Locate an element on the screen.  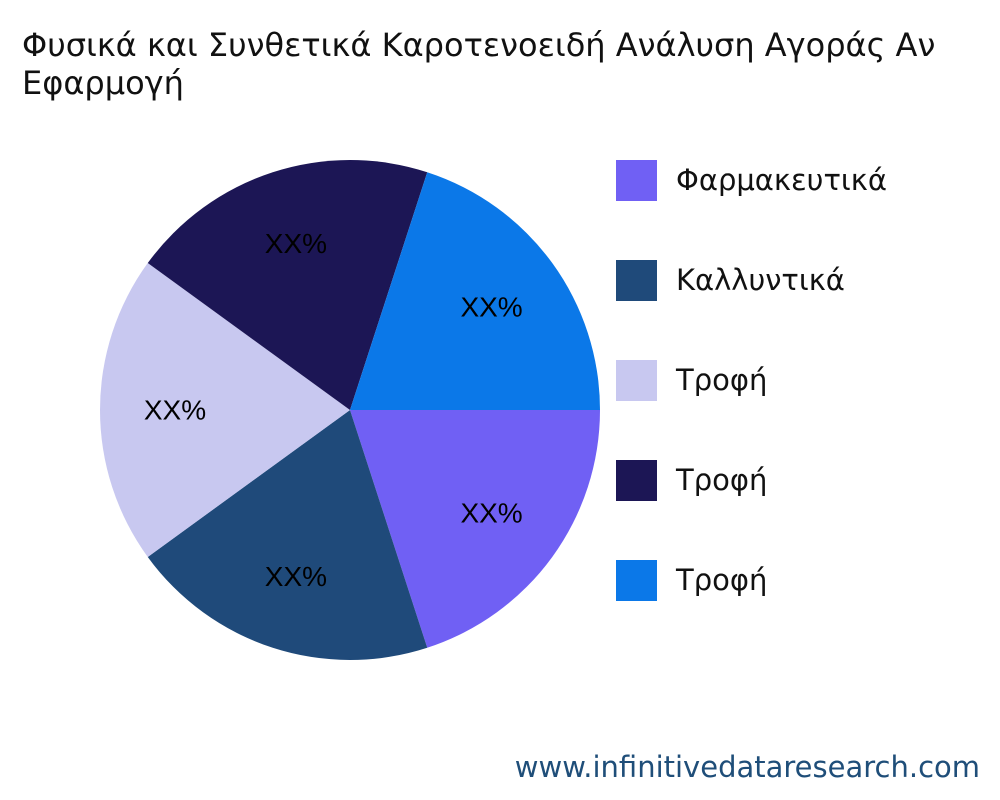
slice-label-food-1: XX% is located at coordinates (175, 410).